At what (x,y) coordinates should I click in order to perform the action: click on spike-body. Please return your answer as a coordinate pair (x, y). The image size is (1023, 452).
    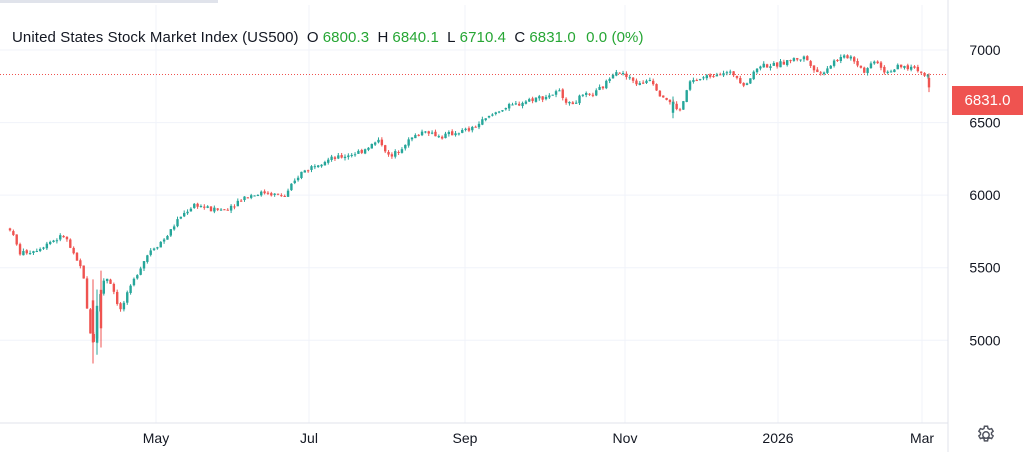
    Looking at the image, I should click on (93, 321).